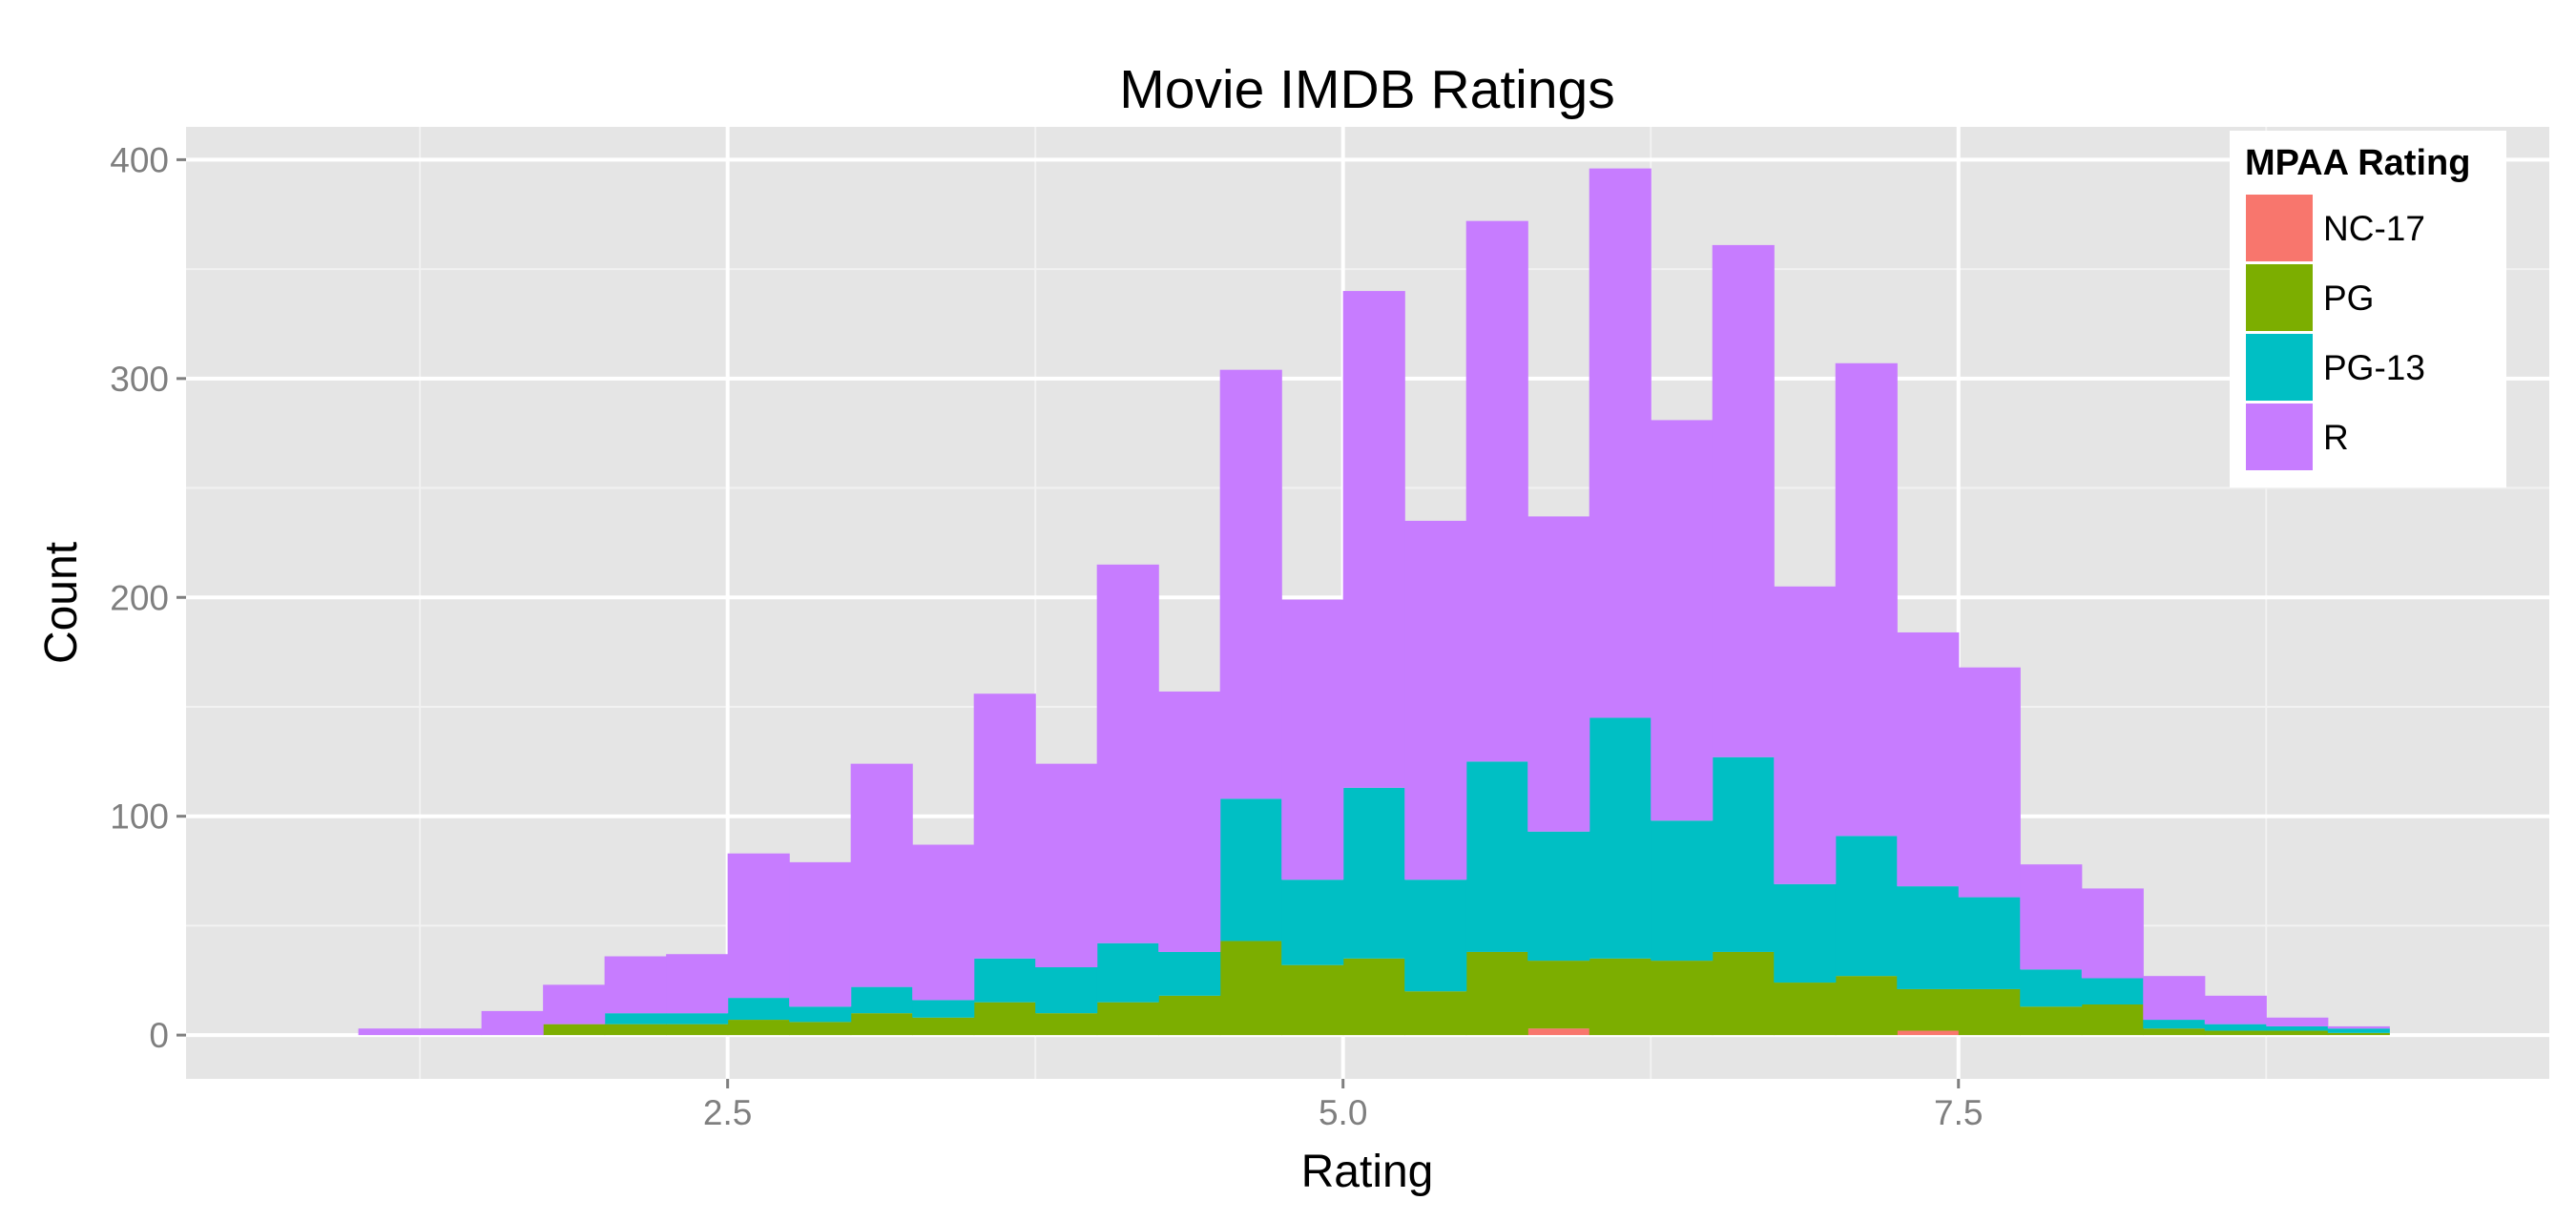 This screenshot has width=2576, height=1221. What do you see at coordinates (159, 1035) in the screenshot?
I see `y-tick-label: 0` at bounding box center [159, 1035].